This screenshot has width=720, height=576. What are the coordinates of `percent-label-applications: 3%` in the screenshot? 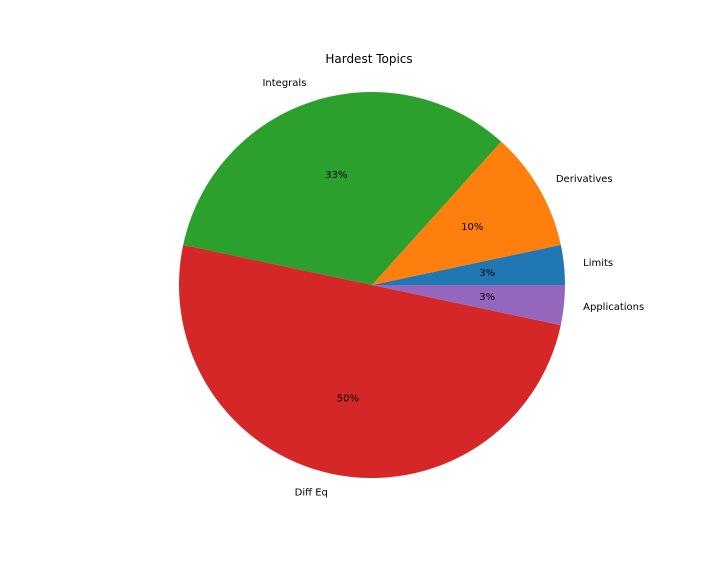 It's located at (487, 297).